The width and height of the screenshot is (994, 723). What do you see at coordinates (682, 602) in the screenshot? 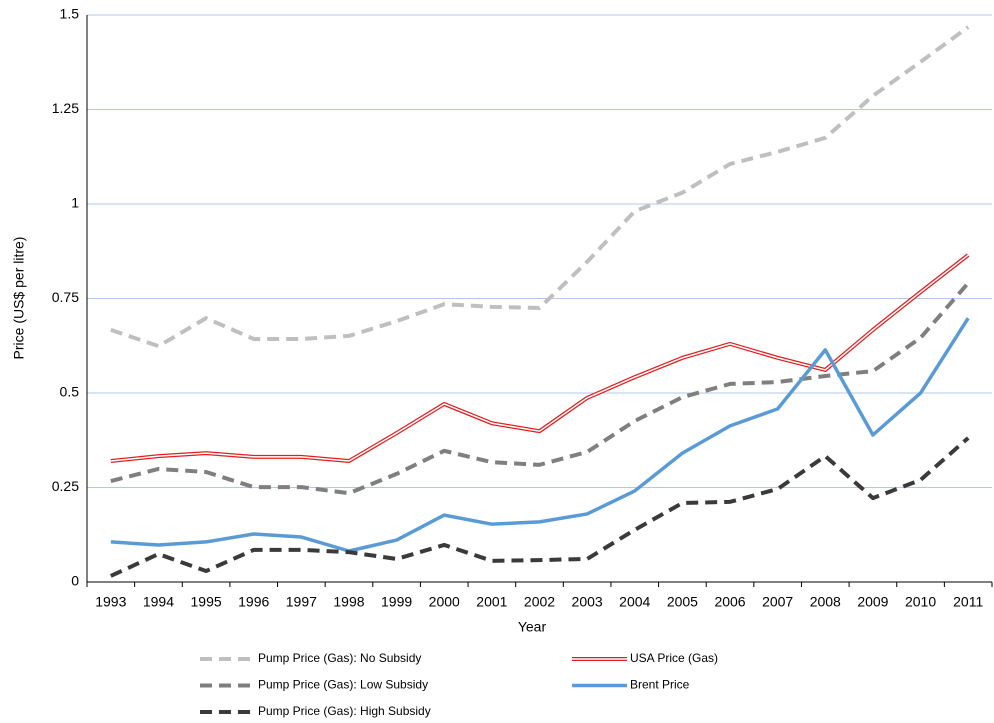
I see `x-tick-label: 2005` at bounding box center [682, 602].